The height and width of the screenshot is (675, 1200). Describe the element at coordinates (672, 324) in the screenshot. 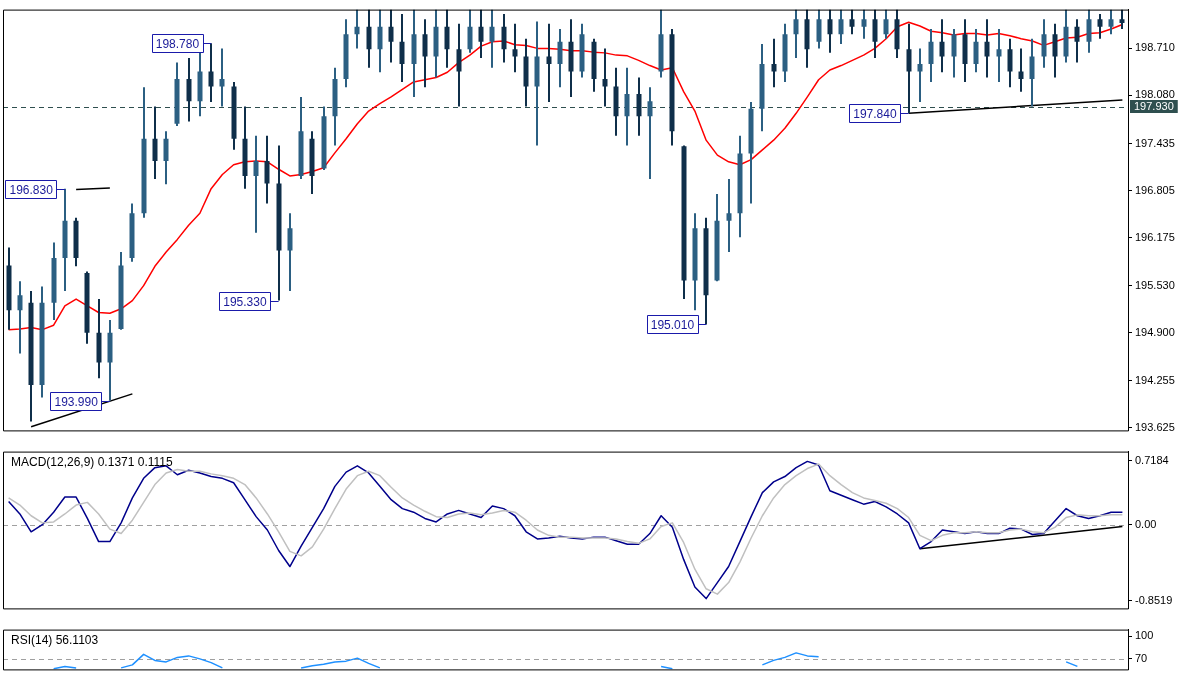

I see `annotation: 195.010` at that location.